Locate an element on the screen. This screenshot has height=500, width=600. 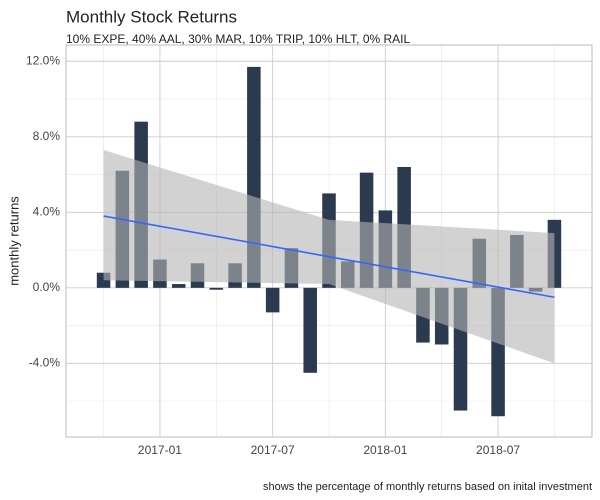
trend-line is located at coordinates (329, 257).